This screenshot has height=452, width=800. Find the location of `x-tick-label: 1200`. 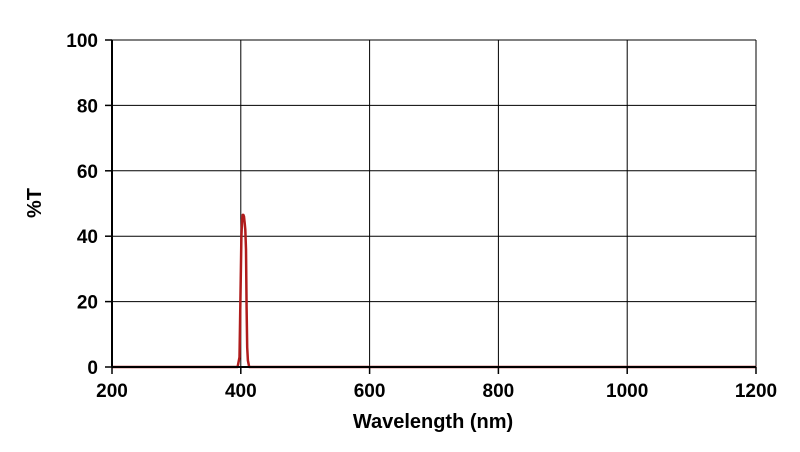

x-tick-label: 1200 is located at coordinates (756, 391).